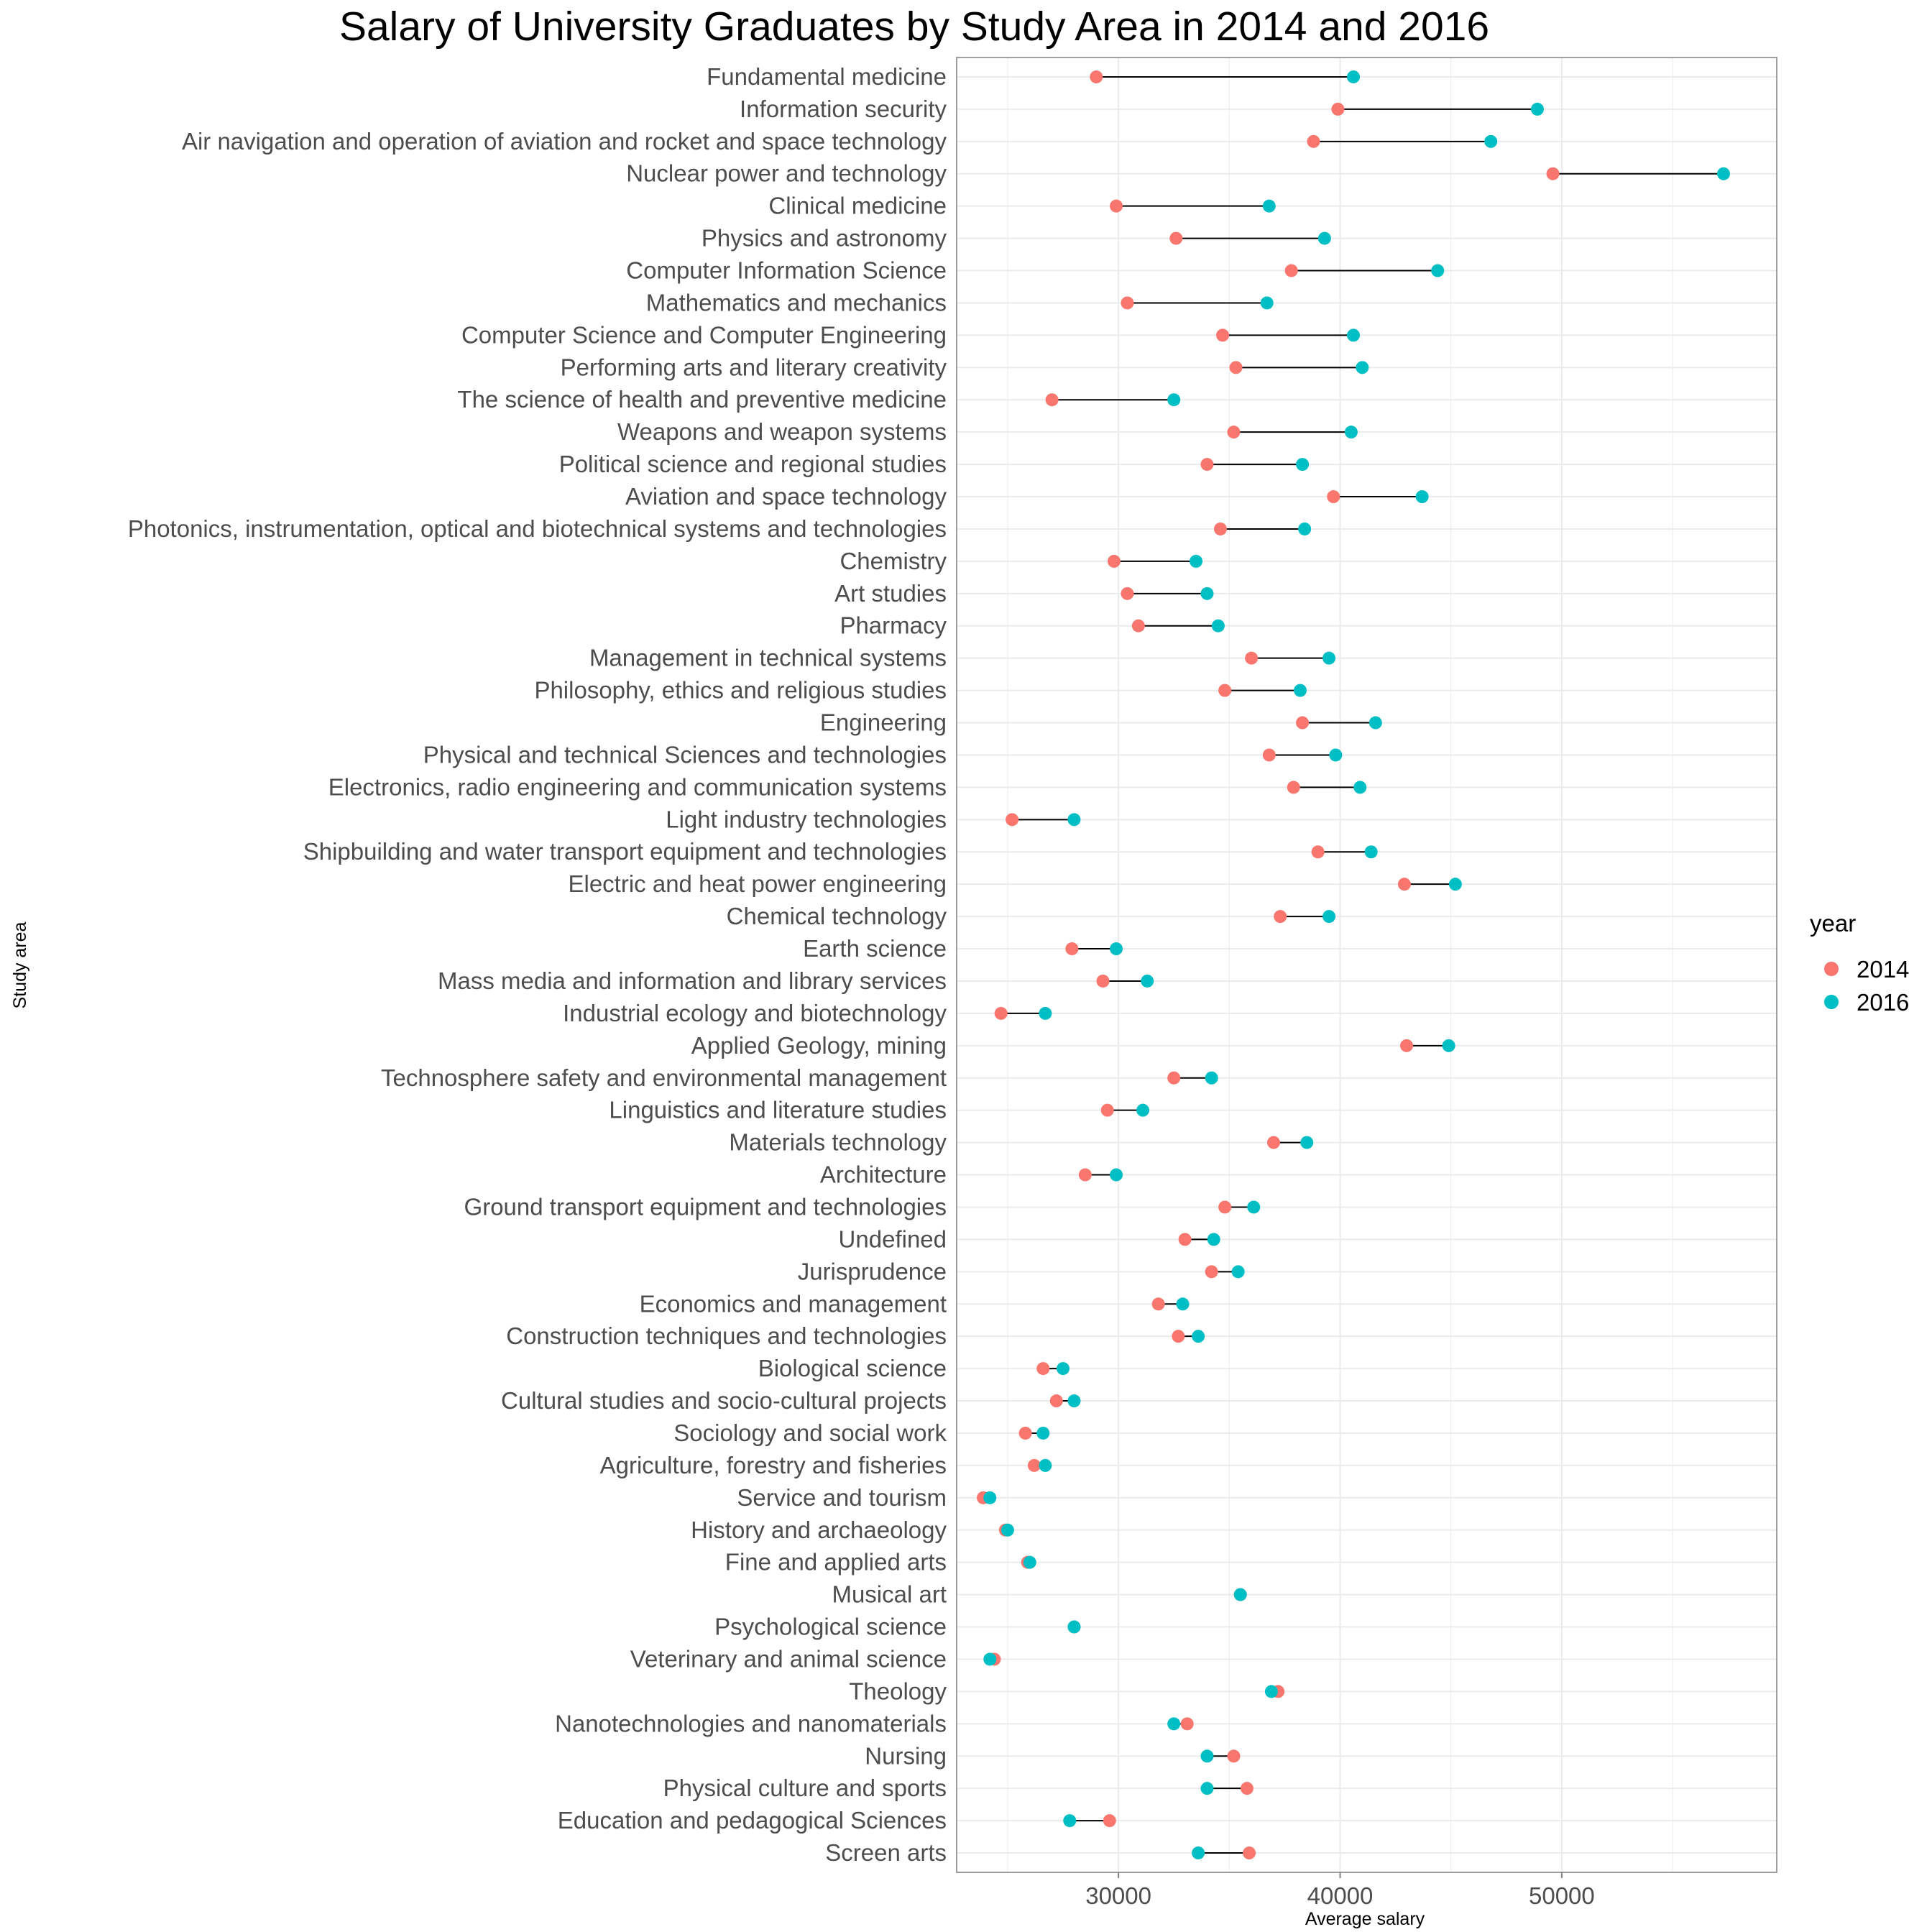  I want to click on category-label: Fine and applied arts, so click(836, 1562).